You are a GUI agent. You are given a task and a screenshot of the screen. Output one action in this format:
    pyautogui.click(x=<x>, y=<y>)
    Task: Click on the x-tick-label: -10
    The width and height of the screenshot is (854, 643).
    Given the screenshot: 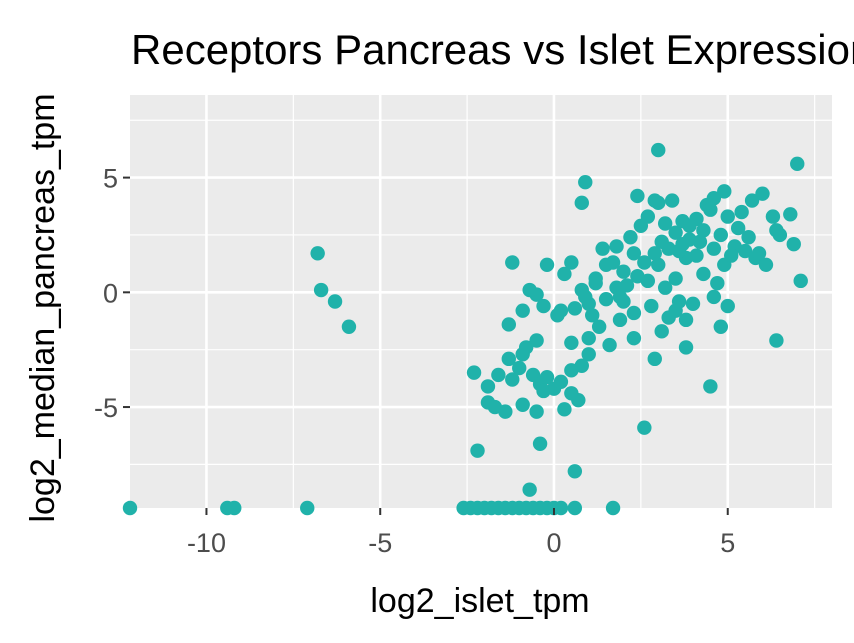 What is the action you would take?
    pyautogui.click(x=206, y=543)
    